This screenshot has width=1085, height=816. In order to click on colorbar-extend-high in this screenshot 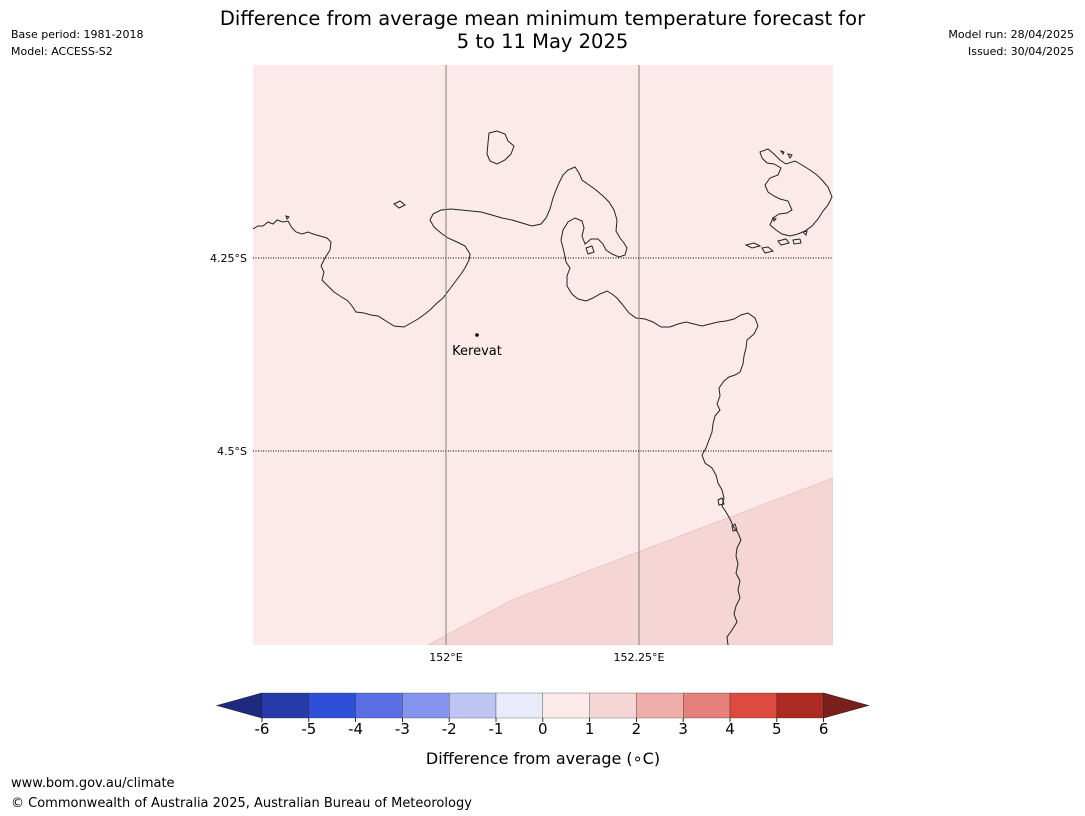, I will do `click(846, 705)`.